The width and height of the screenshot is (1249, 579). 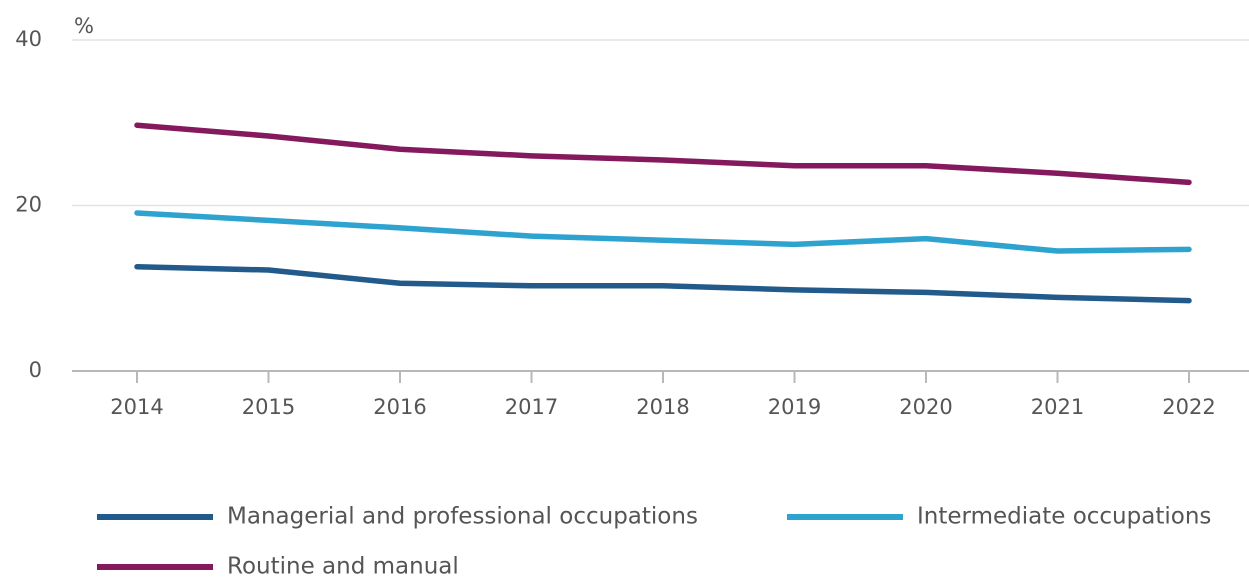 I want to click on x-tick-label: 2015, so click(x=268, y=407).